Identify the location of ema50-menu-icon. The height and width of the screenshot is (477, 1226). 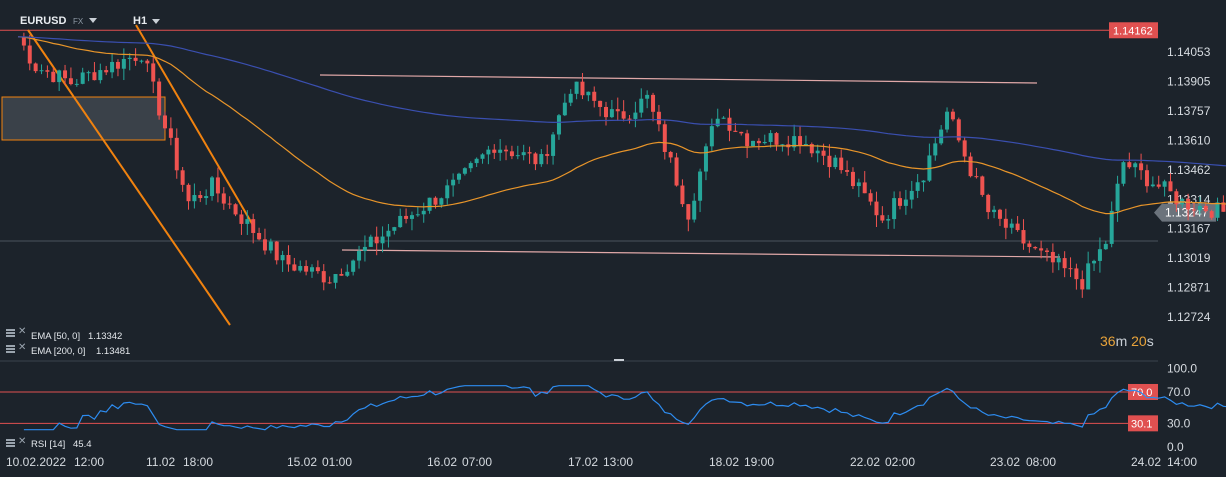
(10, 333).